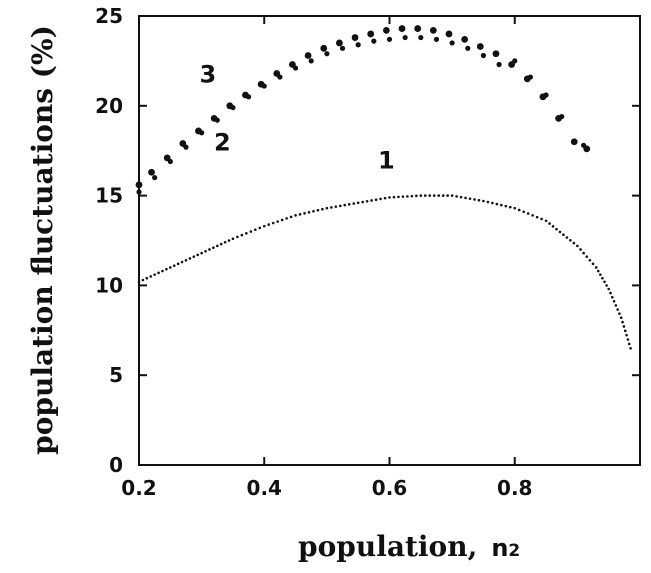 This screenshot has width=651, height=573. I want to click on y-tick-label: 15, so click(109, 196).